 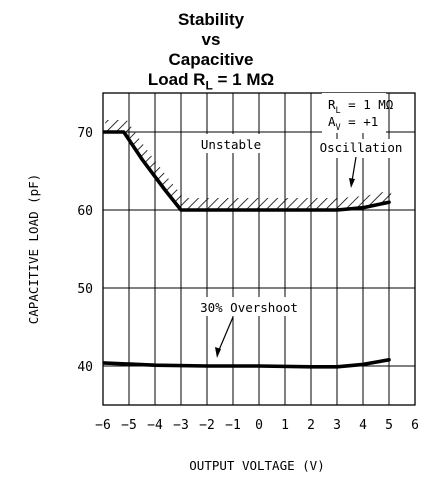 I want to click on av-suffix: = +1, so click(x=360, y=121).